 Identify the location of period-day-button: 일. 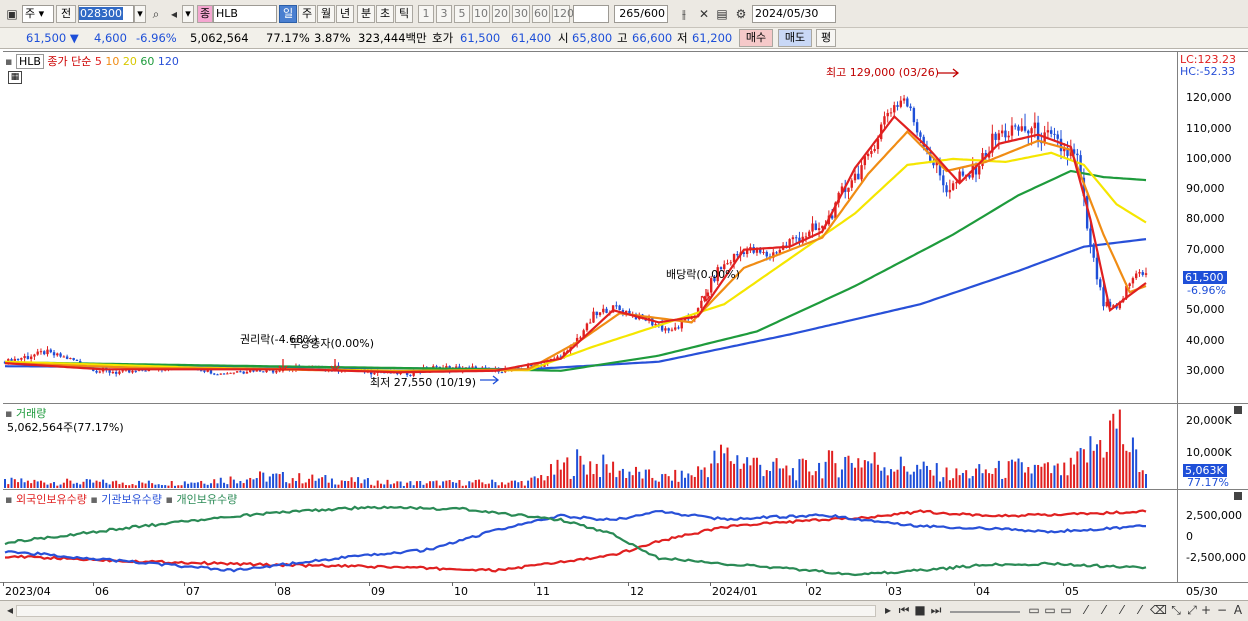
(288, 14).